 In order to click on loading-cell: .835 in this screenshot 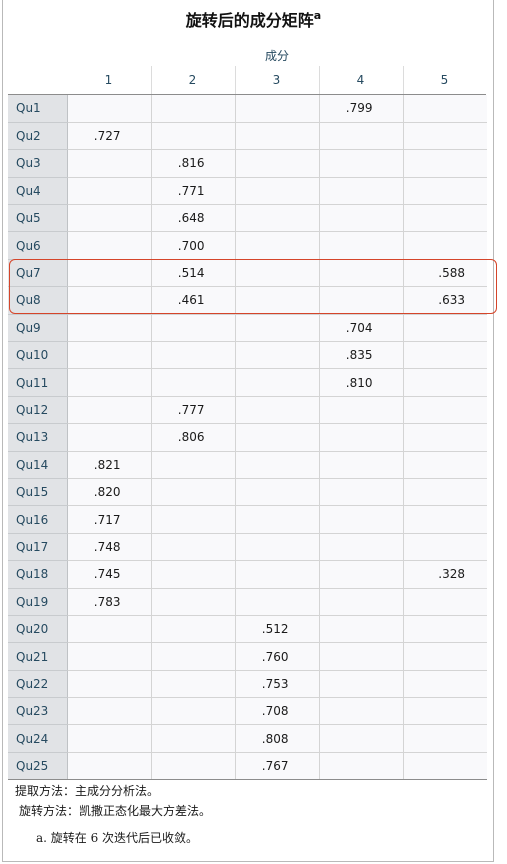, I will do `click(361, 355)`.